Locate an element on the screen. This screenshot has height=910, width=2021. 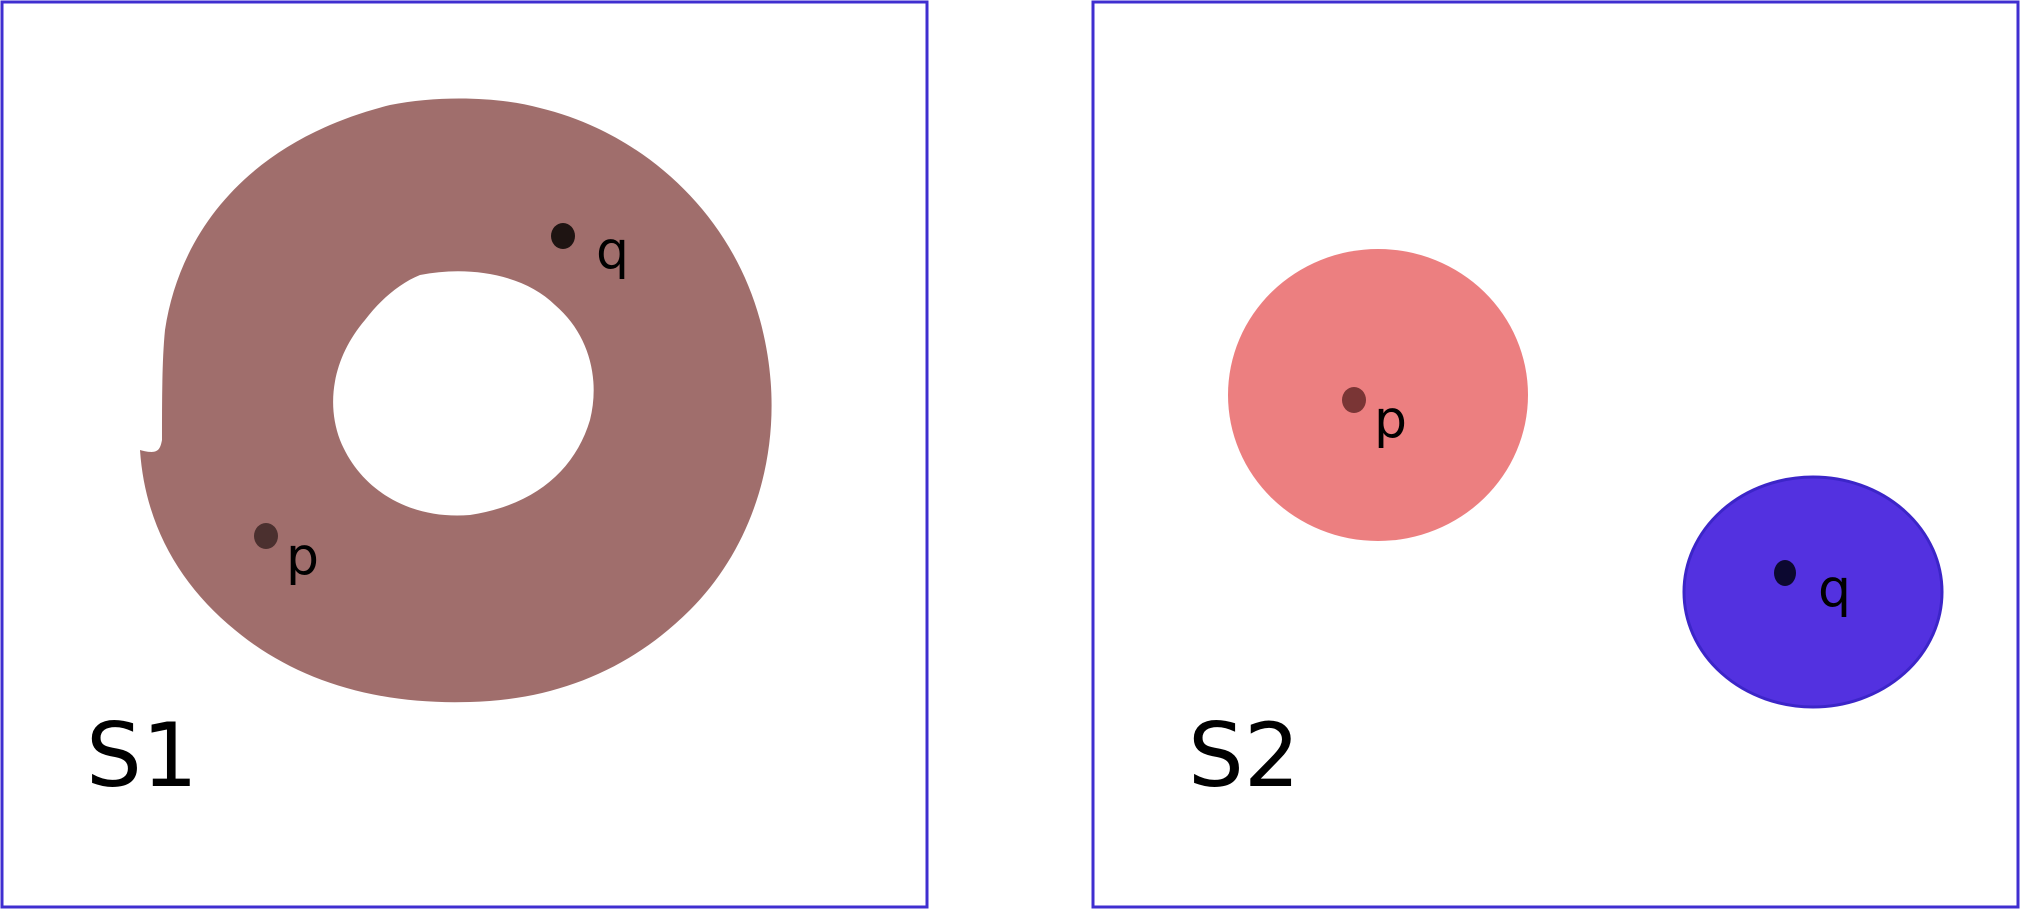
blob-p is located at coordinates (1378, 395).